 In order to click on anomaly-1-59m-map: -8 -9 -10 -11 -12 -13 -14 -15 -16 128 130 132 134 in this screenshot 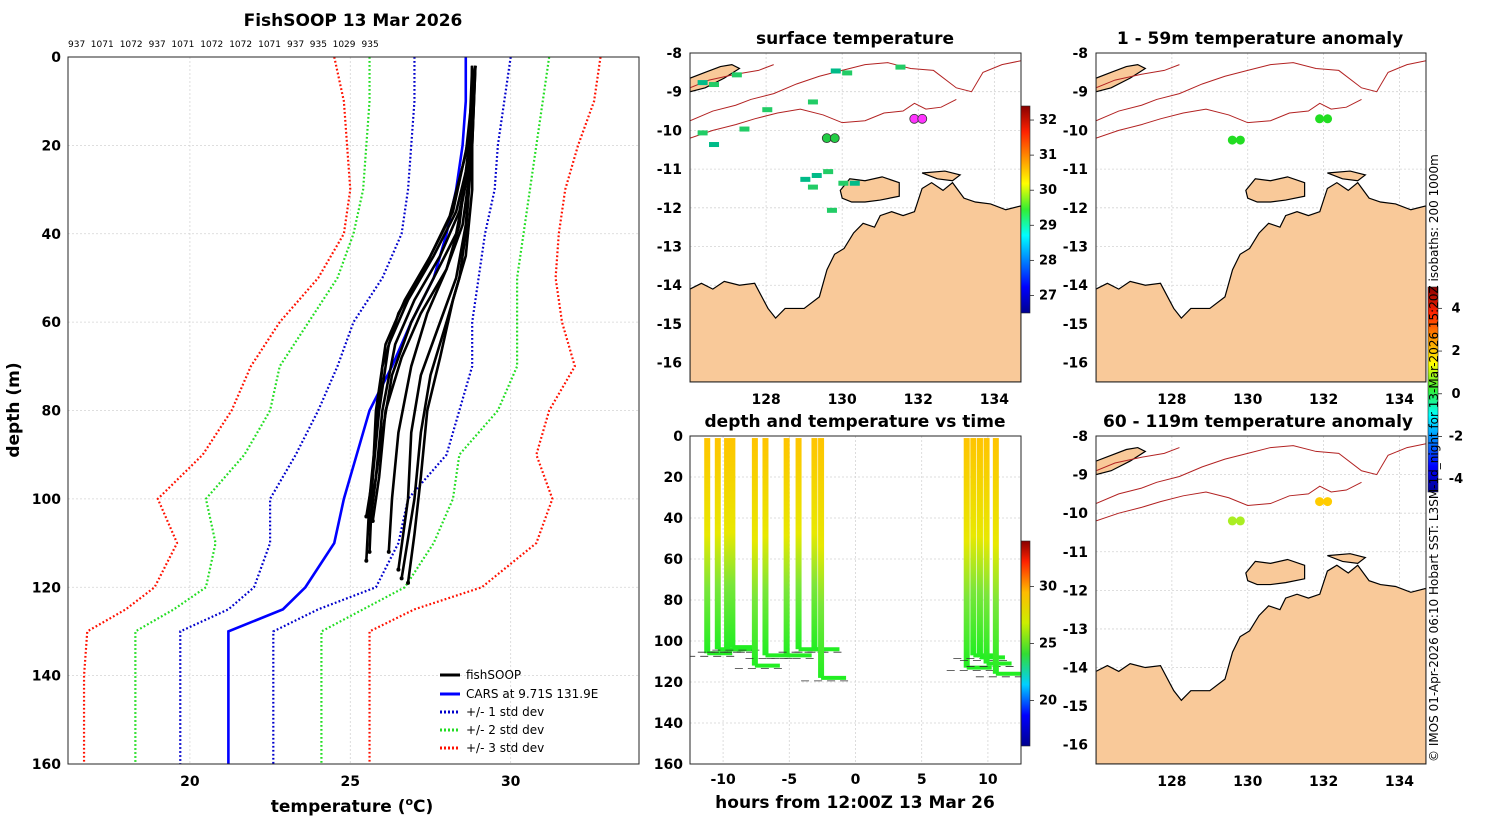, I will do `click(1245, 227)`.